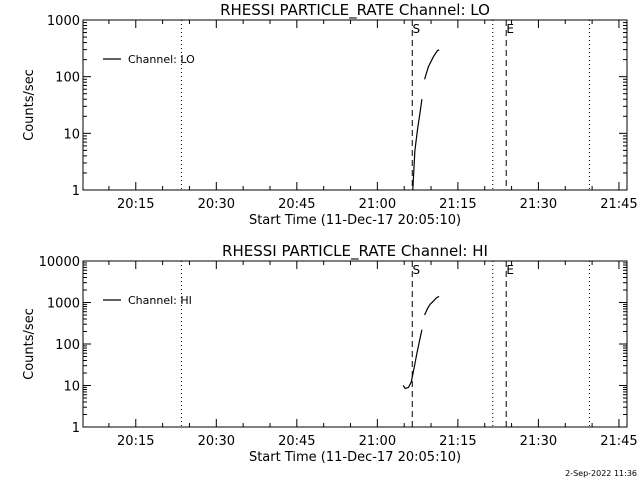 This screenshot has width=640, height=480. What do you see at coordinates (59, 262) in the screenshot?
I see `y-tick-label: 10000` at bounding box center [59, 262].